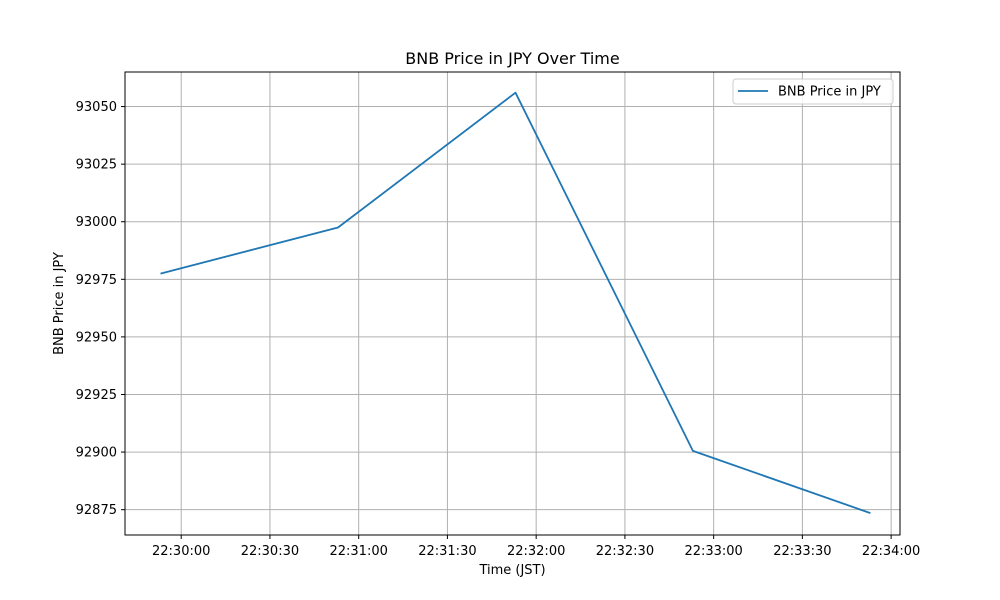  What do you see at coordinates (96, 107) in the screenshot?
I see `y-tick-label: 93050` at bounding box center [96, 107].